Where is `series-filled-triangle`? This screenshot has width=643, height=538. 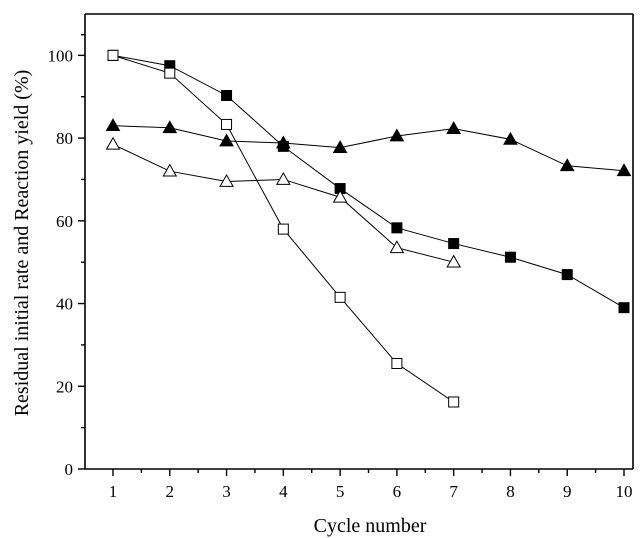
series-filled-triangle is located at coordinates (368, 147).